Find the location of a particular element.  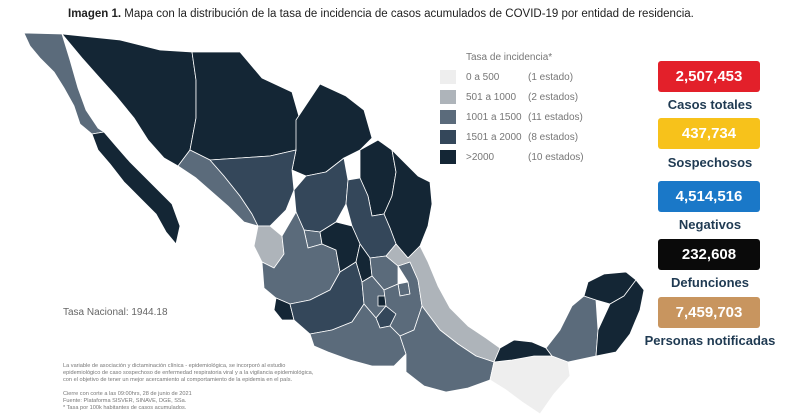

legend-item: 1501 a 2000 (8 estados) is located at coordinates (512, 137).